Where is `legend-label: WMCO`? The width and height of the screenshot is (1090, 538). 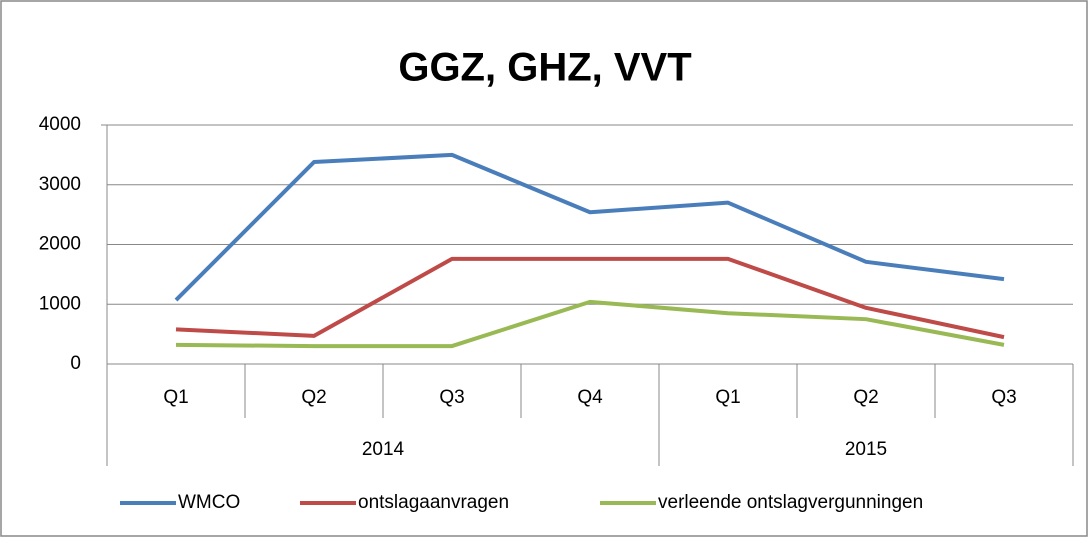 legend-label: WMCO is located at coordinates (209, 502).